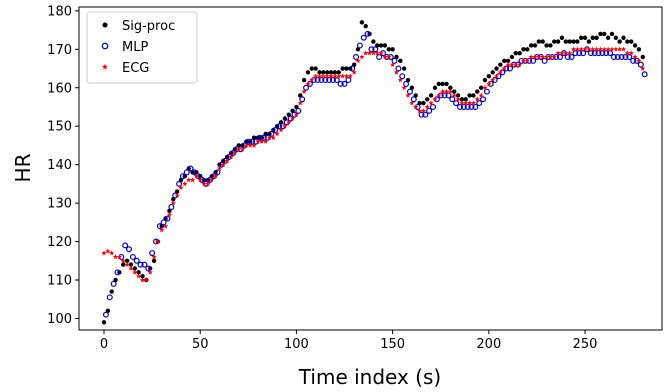  Describe the element at coordinates (488, 344) in the screenshot. I see `x-tick-label: 200` at that location.